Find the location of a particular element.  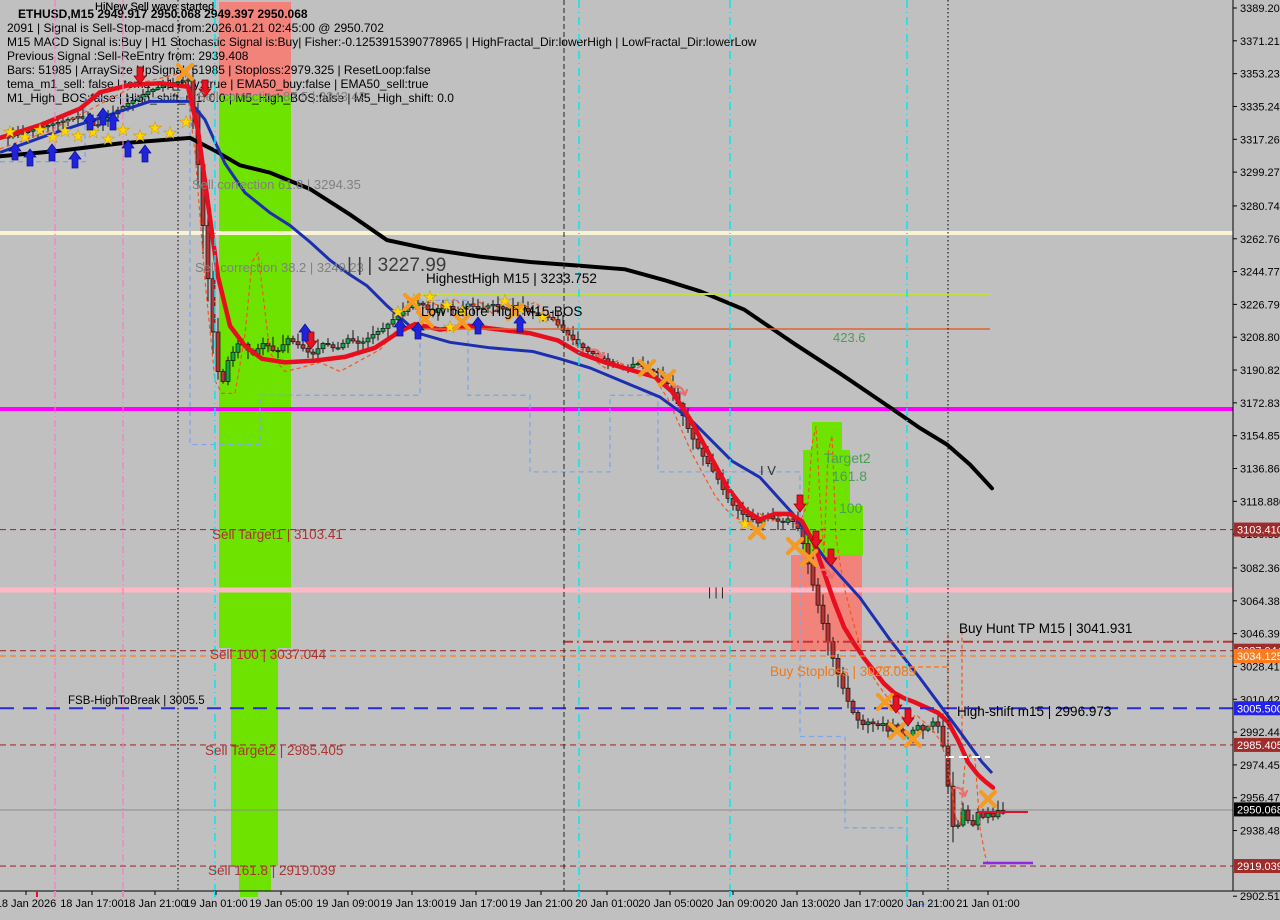

time-tick-label: 18 Jan 21:00 is located at coordinates (155, 904).